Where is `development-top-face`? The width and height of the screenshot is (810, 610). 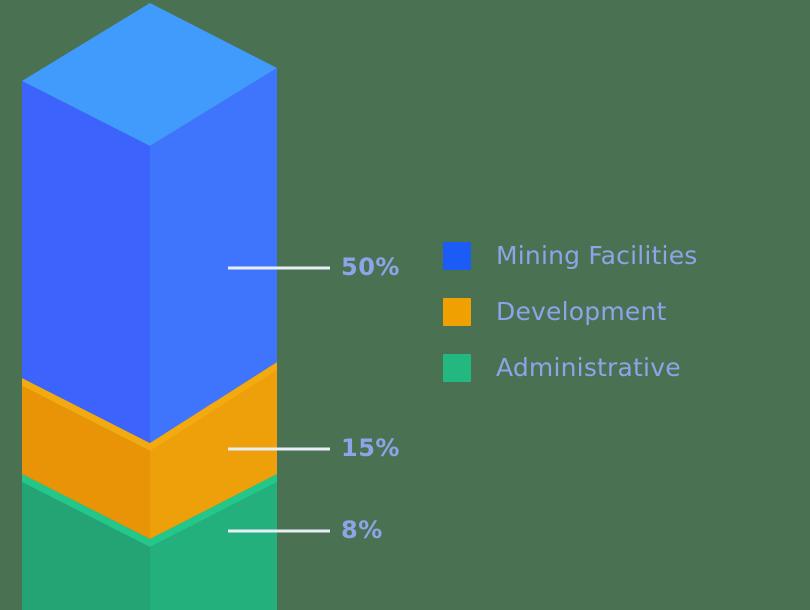 development-top-face is located at coordinates (149, 406).